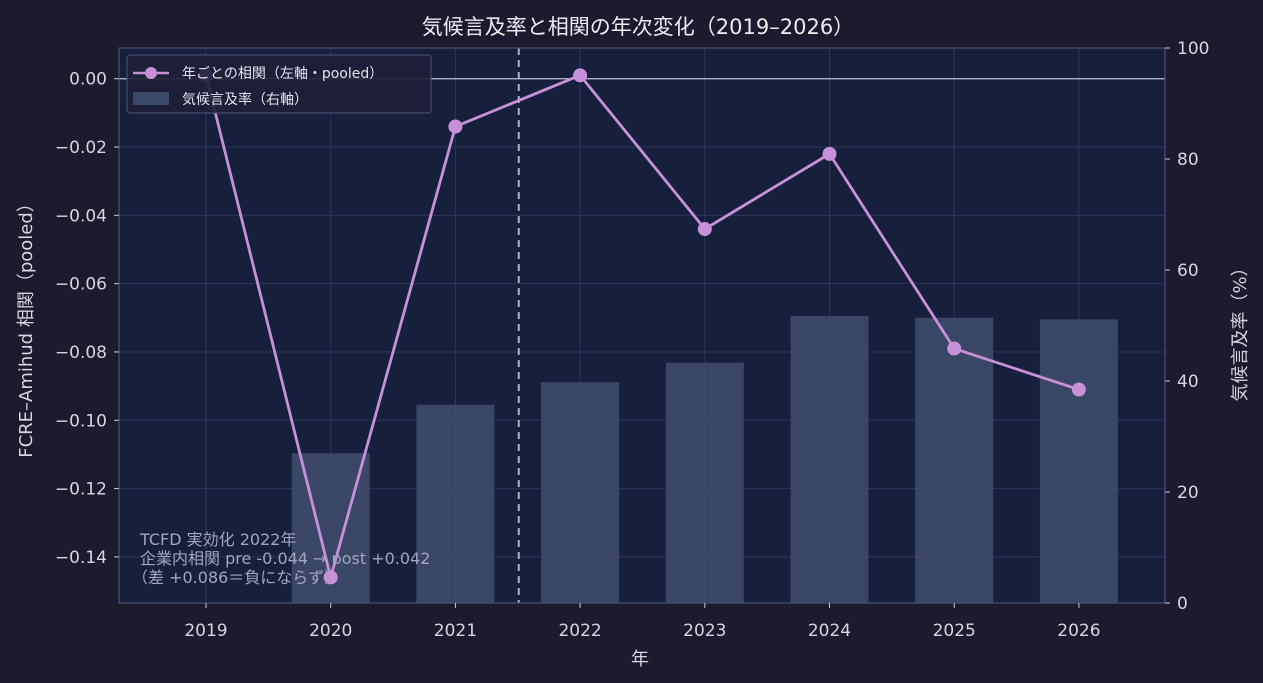 The image size is (1263, 683). What do you see at coordinates (87, 319) in the screenshot?
I see `left-axis-ticks: 0.00 −0.02 −0.04 −0.06 −0.08 −0.10 −0.12 −0.14` at bounding box center [87, 319].